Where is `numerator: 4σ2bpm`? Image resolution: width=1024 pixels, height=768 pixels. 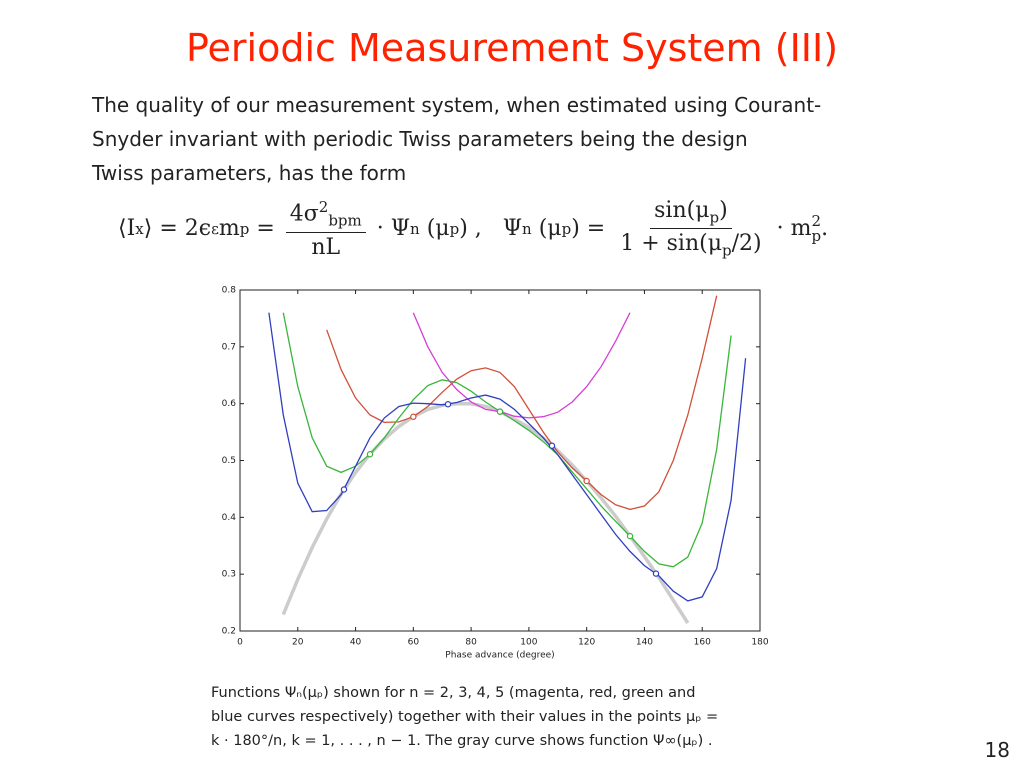 numerator: 4σ2bpm is located at coordinates (325, 215).